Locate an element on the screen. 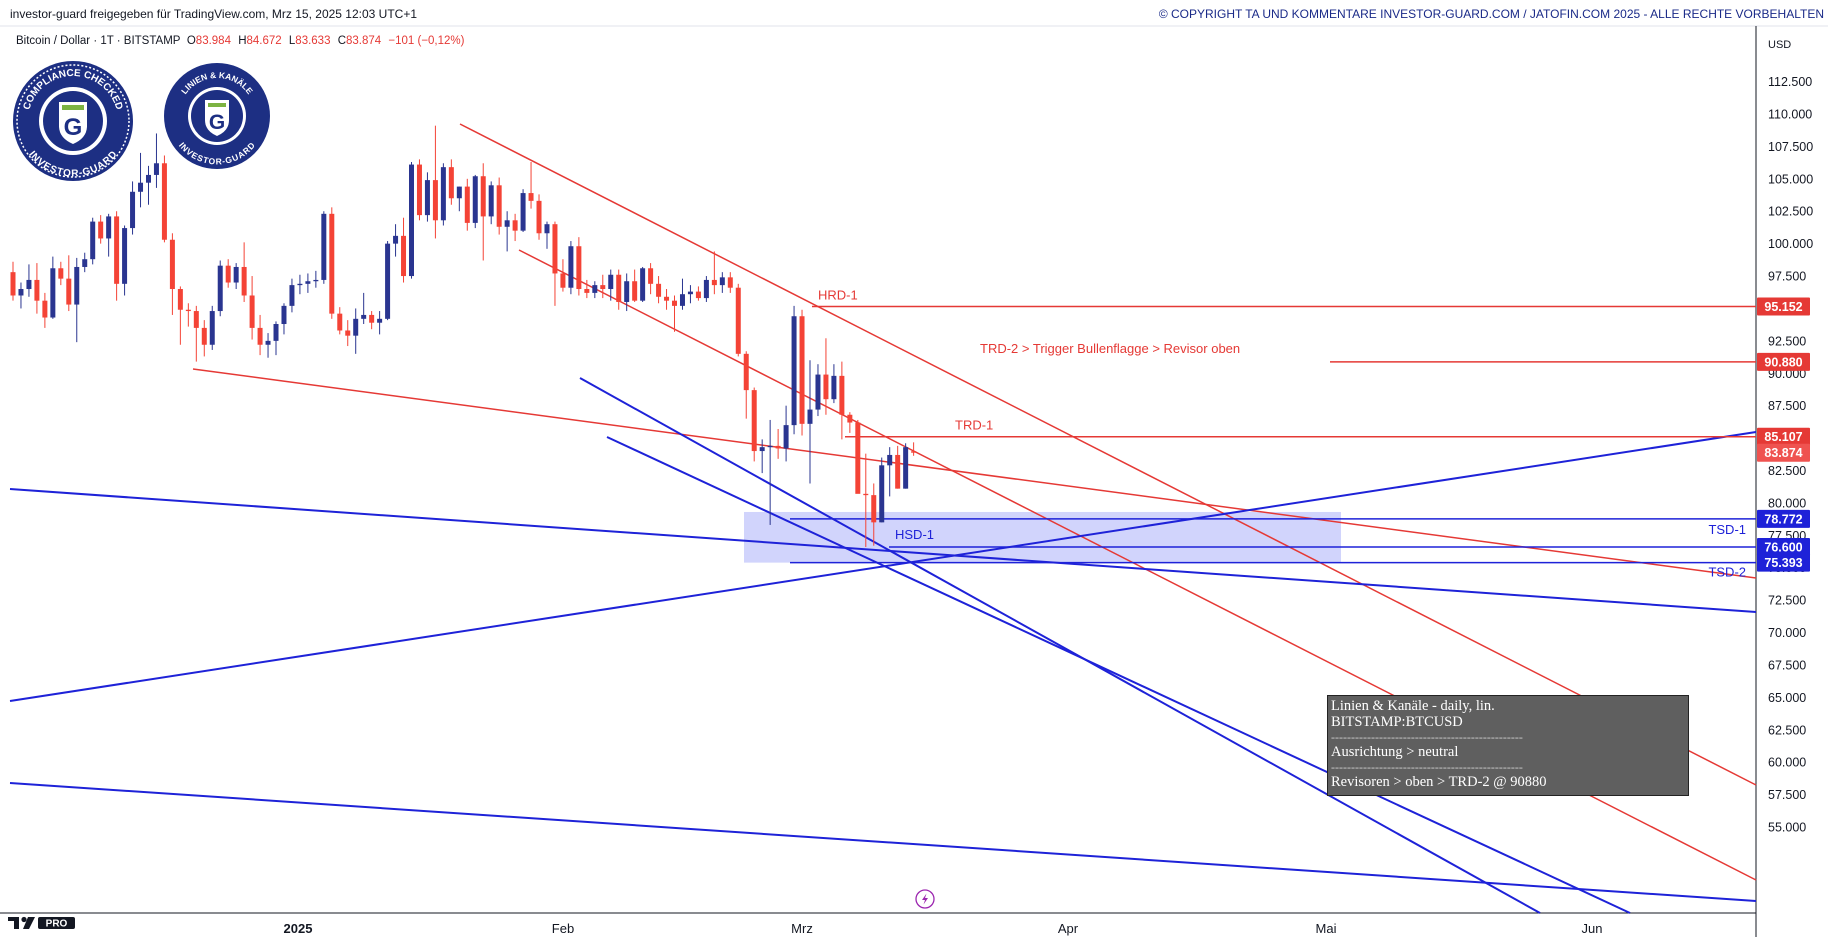  svg-text: PRO is located at coordinates (57, 924).